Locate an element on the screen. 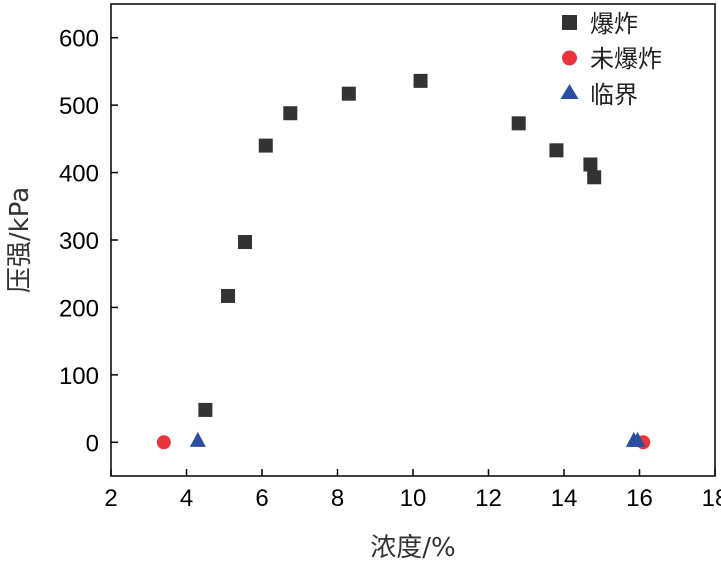 The image size is (721, 566). x-tick-label: 4 is located at coordinates (186, 498).